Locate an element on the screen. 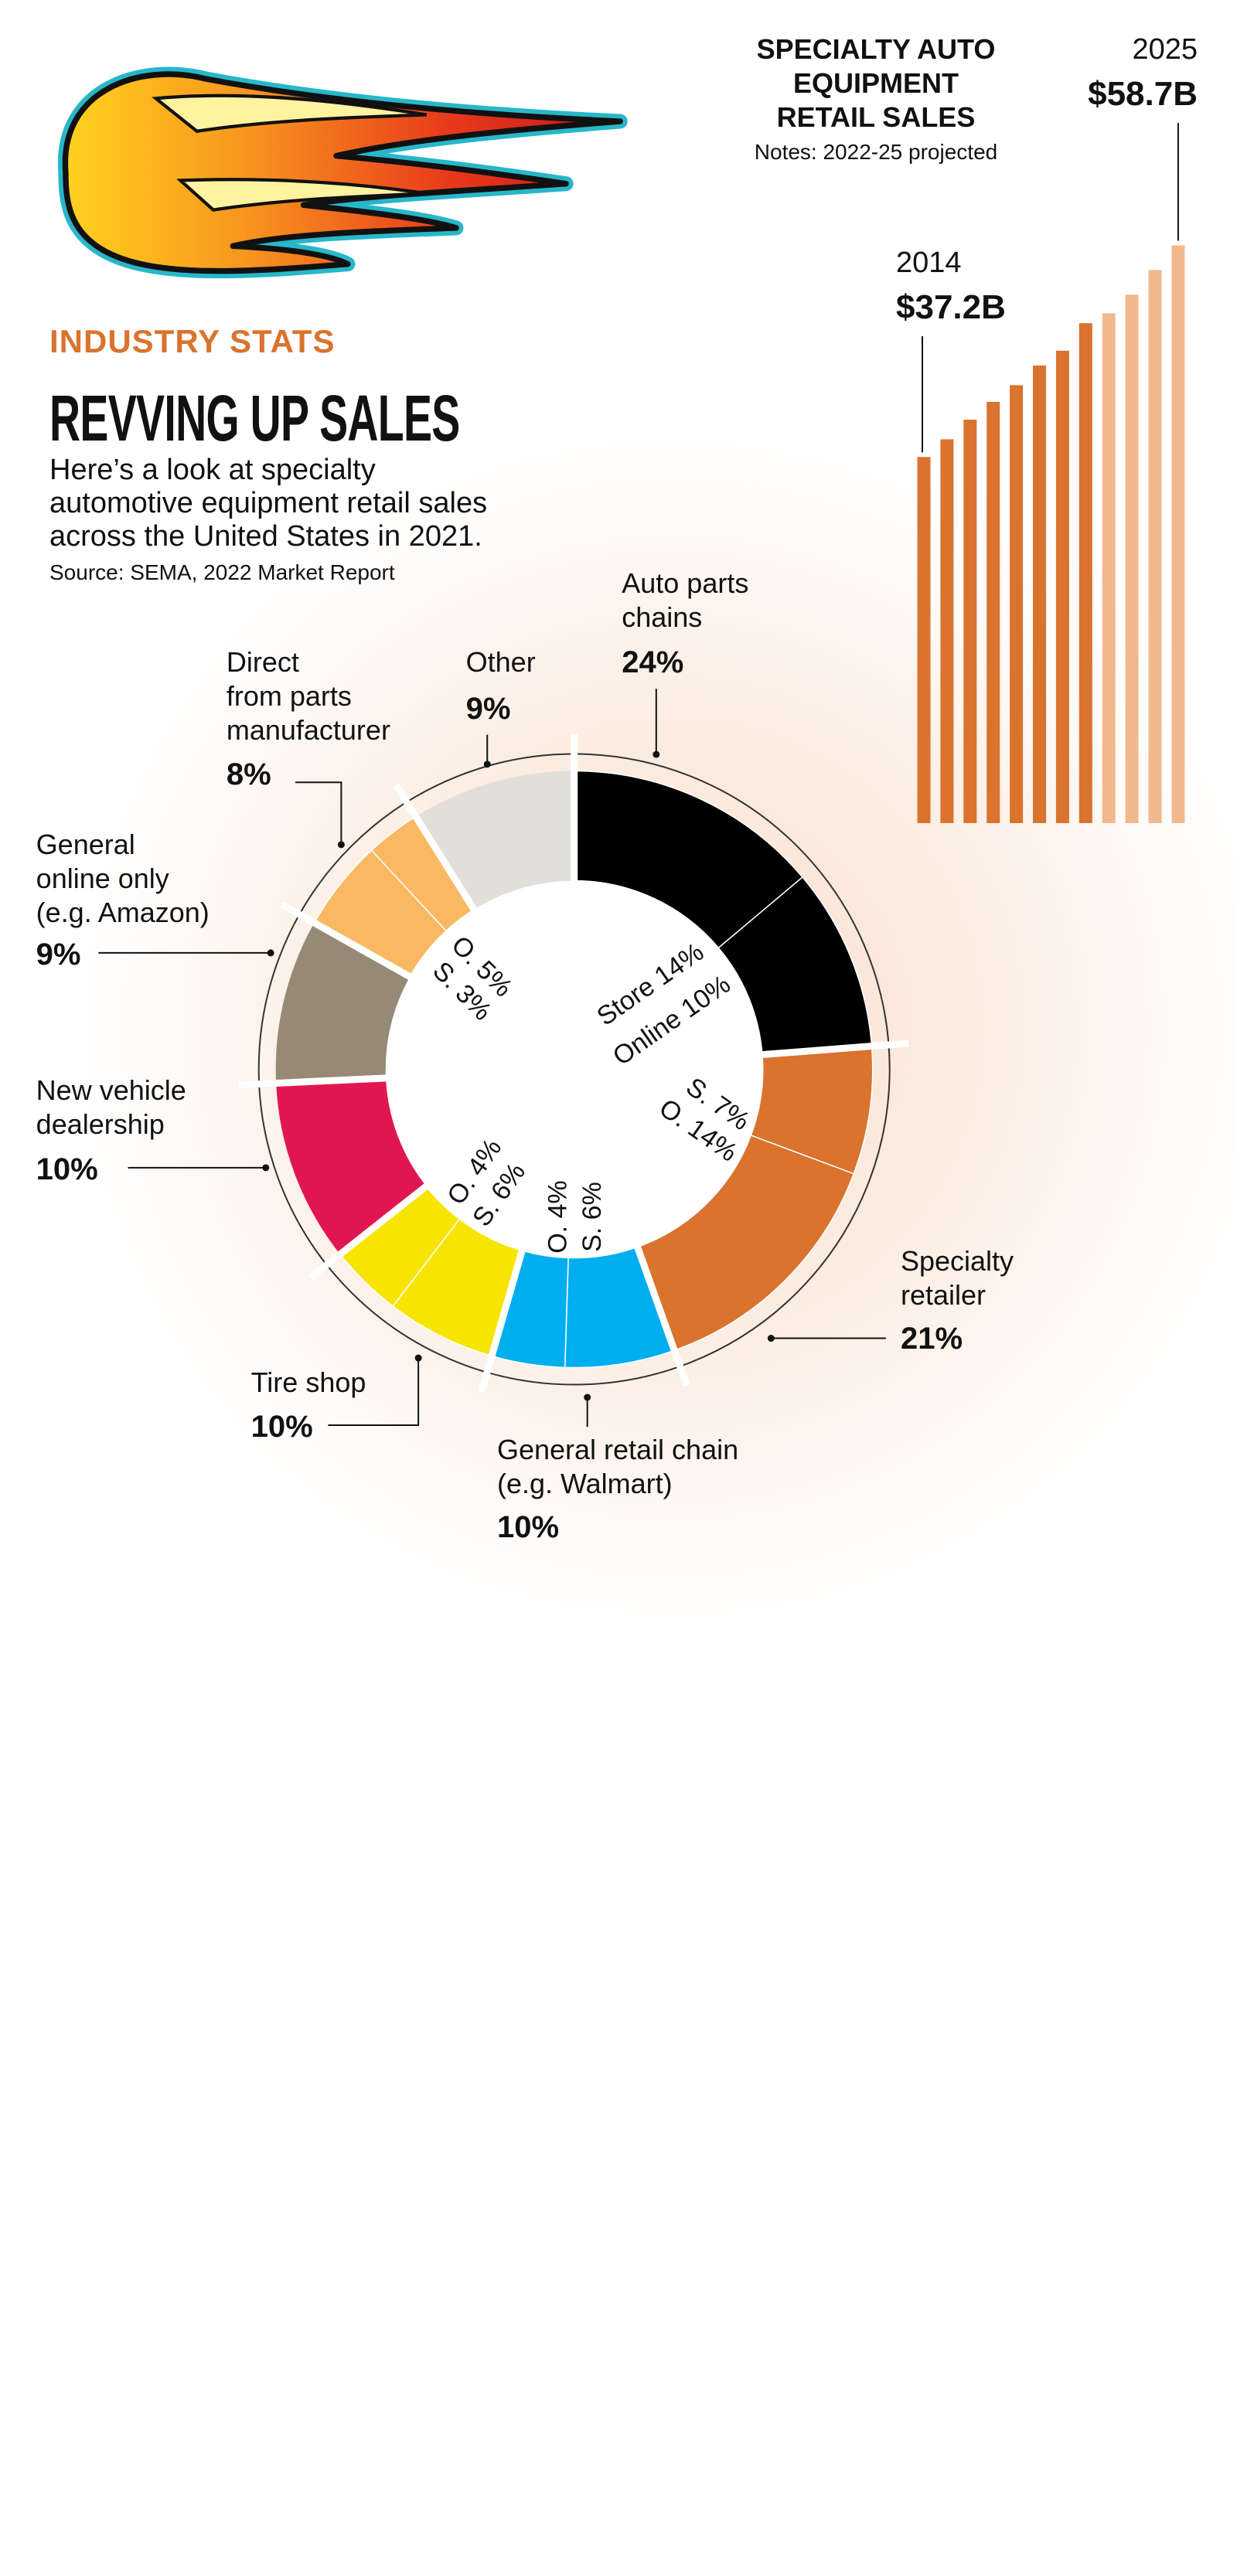 This screenshot has width=1237, height=2576. value-label: $37.2B is located at coordinates (951, 307).